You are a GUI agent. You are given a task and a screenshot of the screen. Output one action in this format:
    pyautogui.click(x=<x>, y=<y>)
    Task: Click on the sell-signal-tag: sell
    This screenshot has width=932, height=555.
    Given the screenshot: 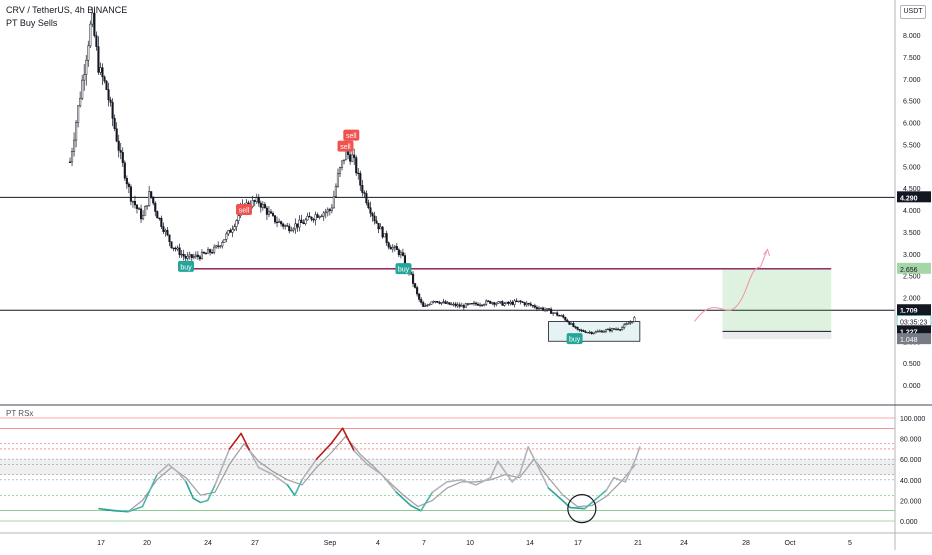 What is the action you would take?
    pyautogui.click(x=244, y=209)
    